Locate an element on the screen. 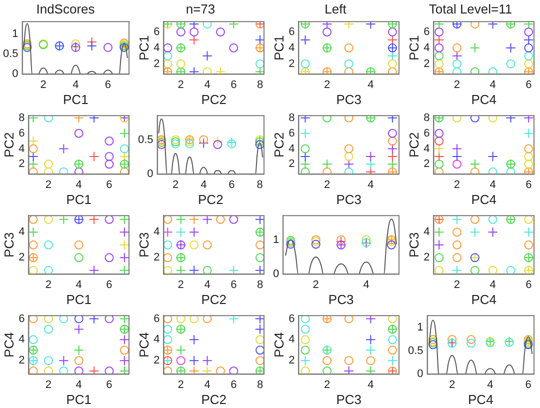 This screenshot has width=540, height=408. y-tick-label: 0.5 is located at coordinates (416, 350).